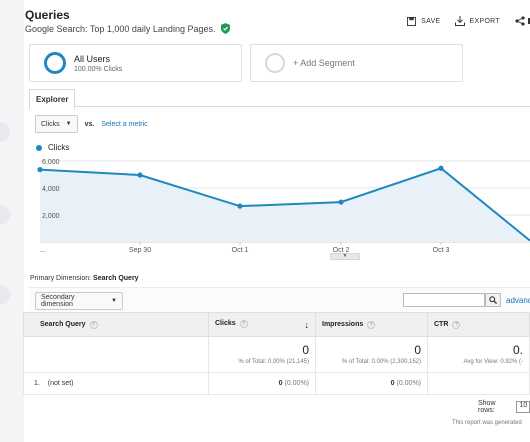 This screenshot has height=442, width=530. What do you see at coordinates (140, 250) in the screenshot?
I see `x-tick-label: Sep 30` at bounding box center [140, 250].